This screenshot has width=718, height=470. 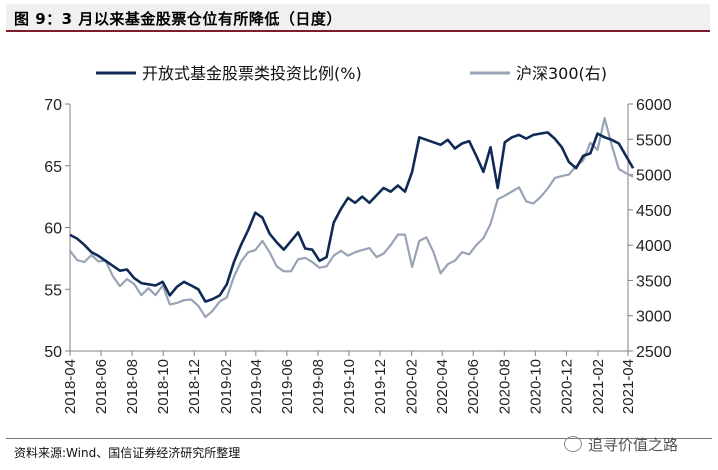 What do you see at coordinates (380, 386) in the screenshot?
I see `x-tick-label: 2019-12` at bounding box center [380, 386].